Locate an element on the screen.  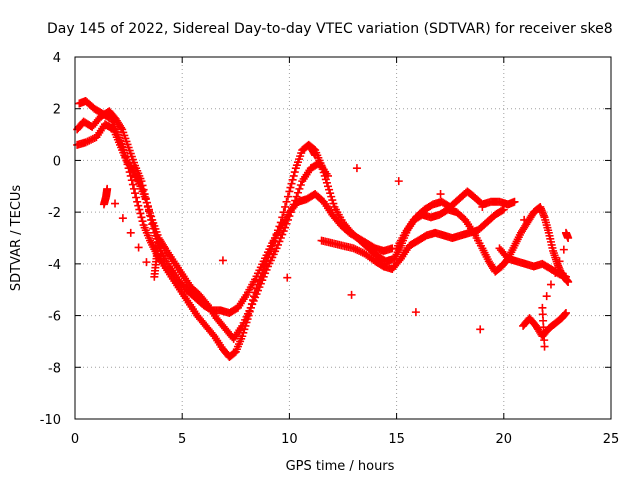
x-tick-label: 20 is located at coordinates (504, 439).